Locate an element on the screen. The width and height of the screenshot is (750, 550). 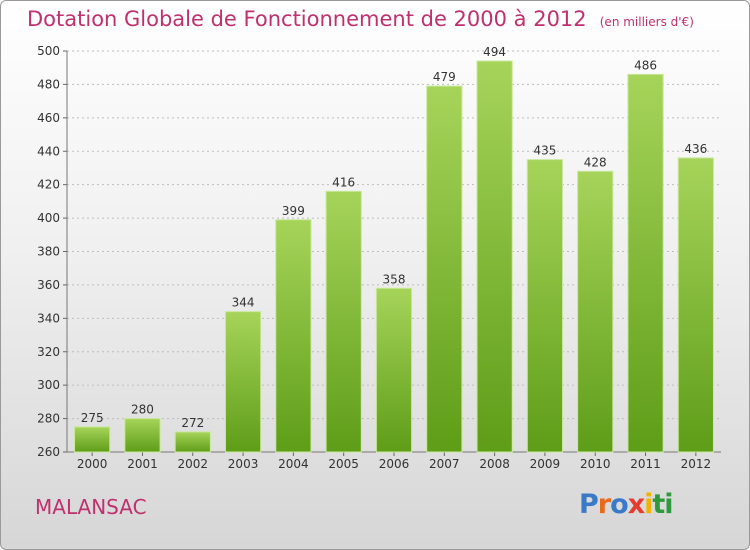
y-tick-label: 500 is located at coordinates (48, 51).